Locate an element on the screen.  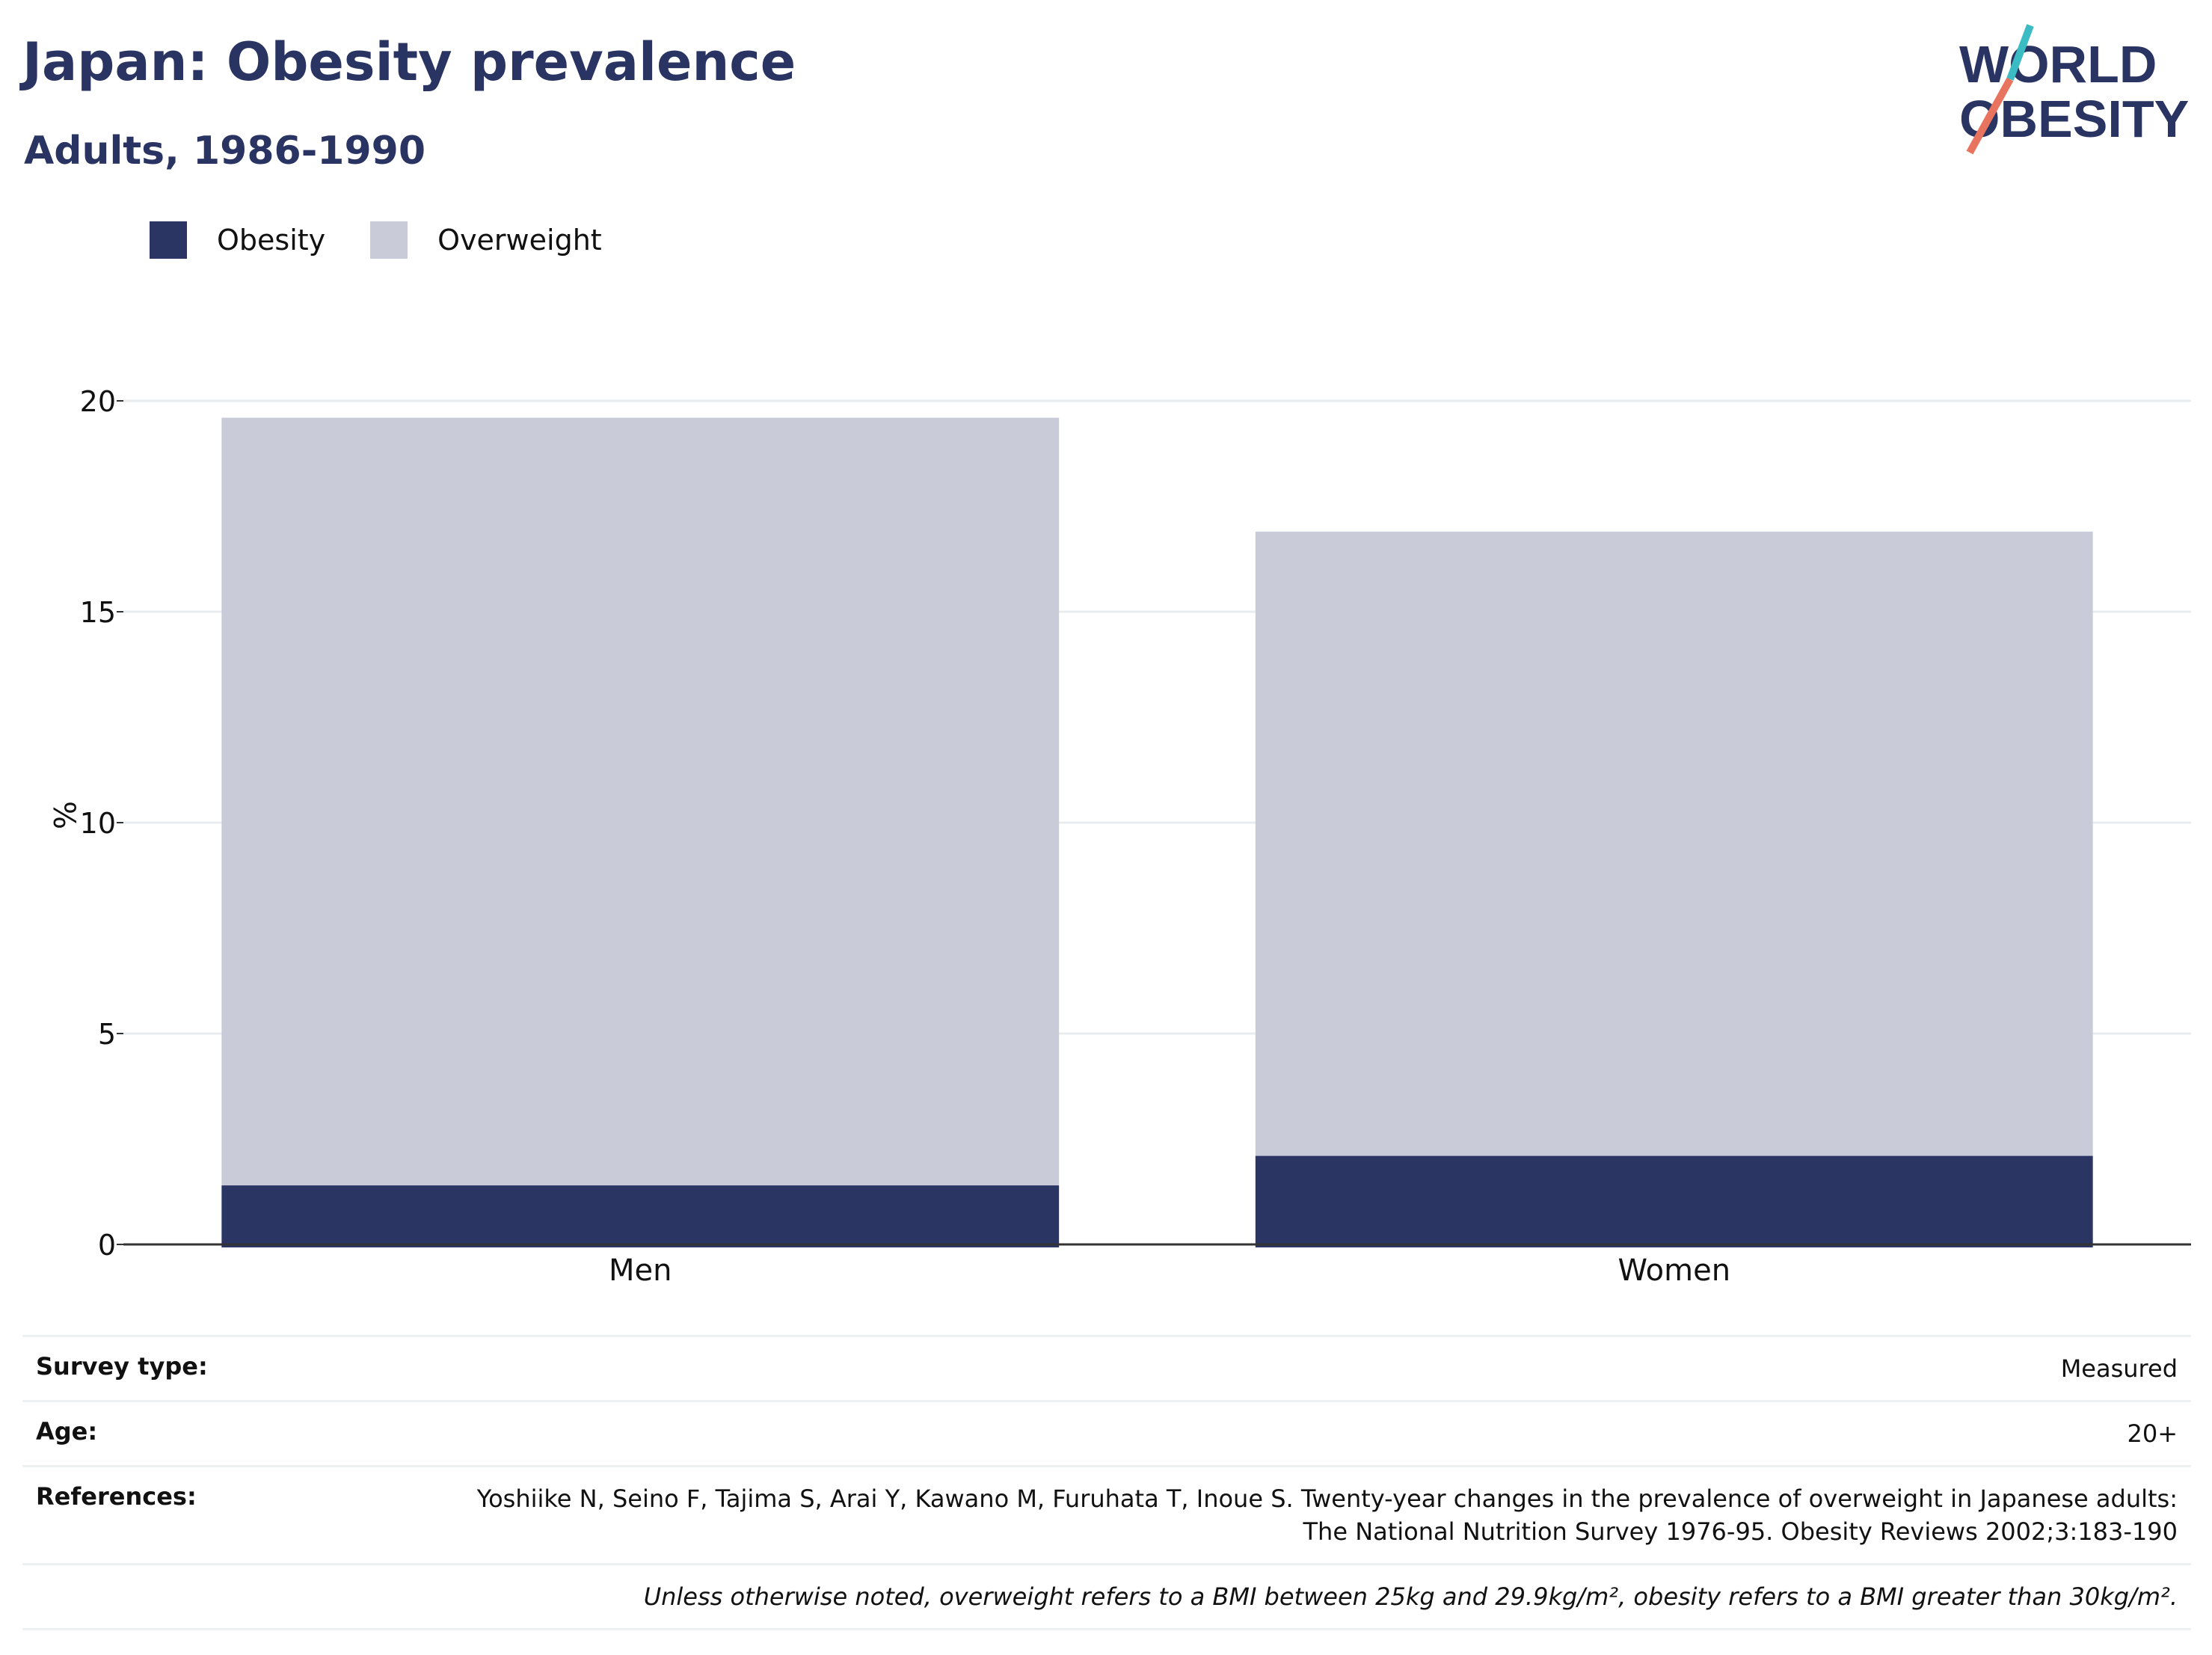
x-axis-ticks: Men Women is located at coordinates (1157, 1265).